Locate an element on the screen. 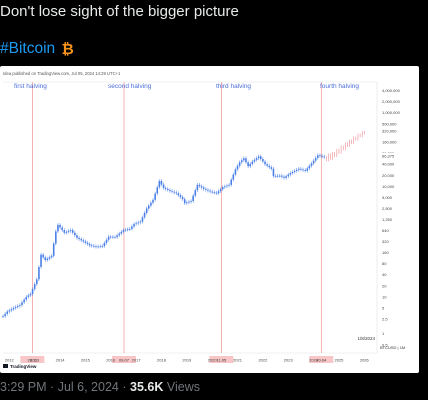 Image resolution: width=428 pixels, height=400 pixels. price-tick-label: 1,000,000 is located at coordinates (391, 112).